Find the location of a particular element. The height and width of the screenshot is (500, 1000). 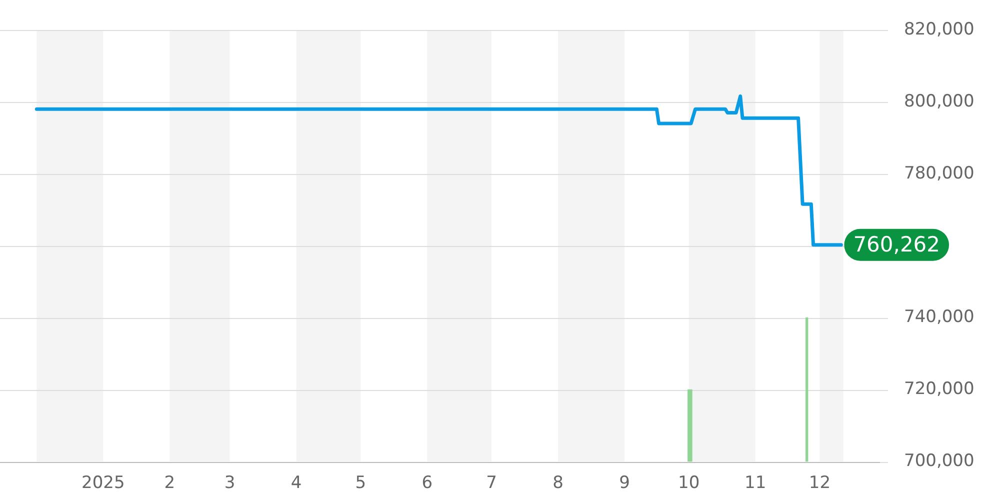

y-tick-label: 700,000 is located at coordinates (939, 461).